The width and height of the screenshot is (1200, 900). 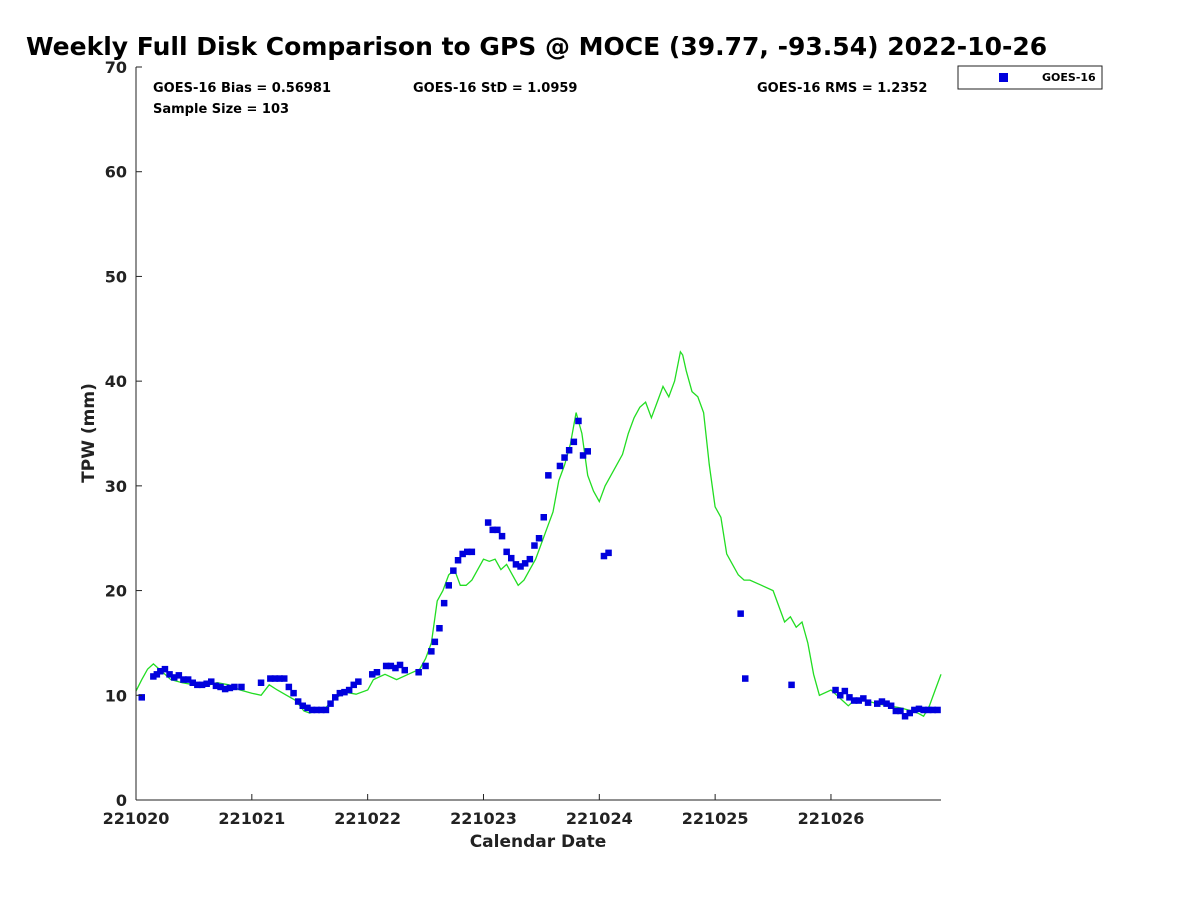 I want to click on y-tick-label: 70, so click(x=116, y=67).